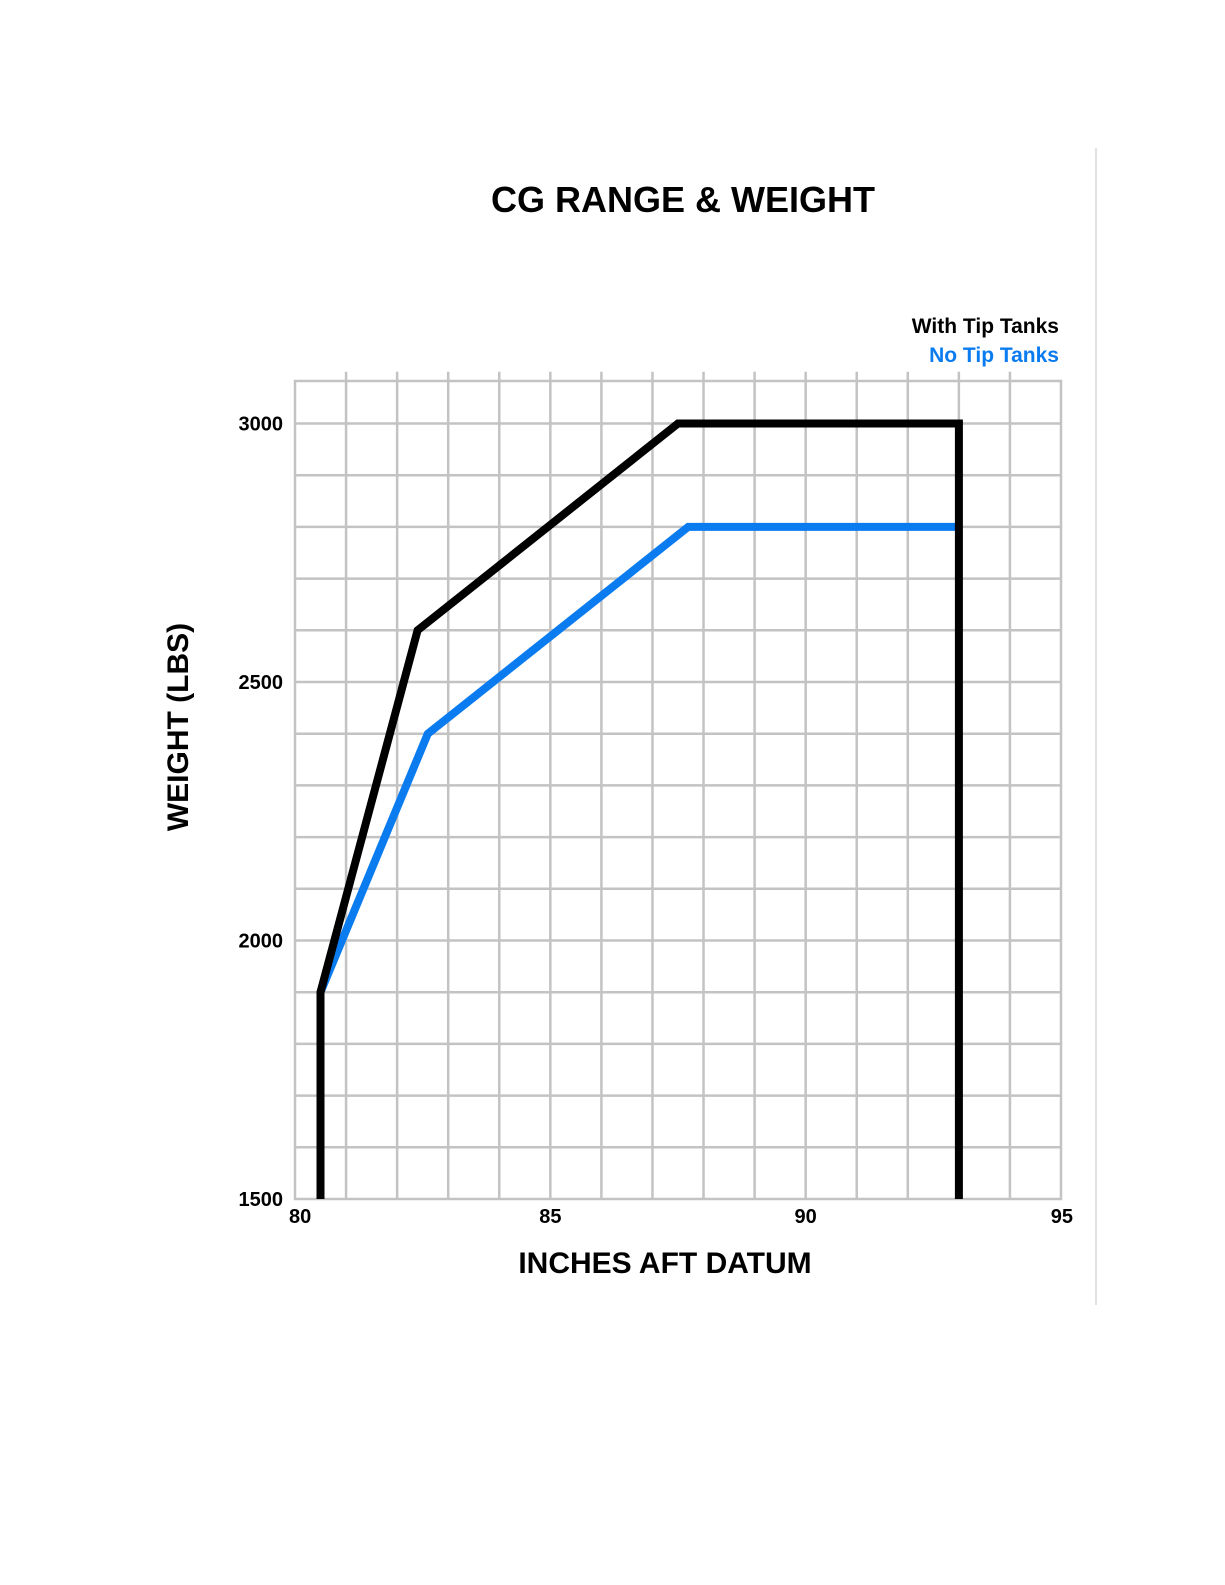 The width and height of the screenshot is (1225, 1585). I want to click on legend: With Tip Tanks No Tip Tanks, so click(985, 341).